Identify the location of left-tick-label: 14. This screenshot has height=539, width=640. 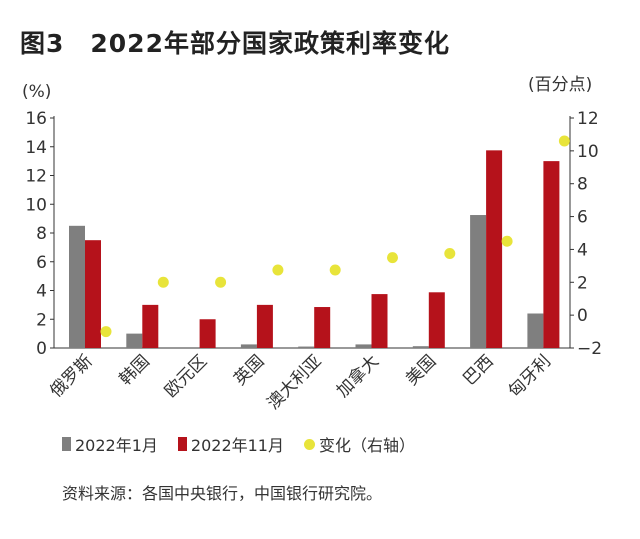
(36, 148).